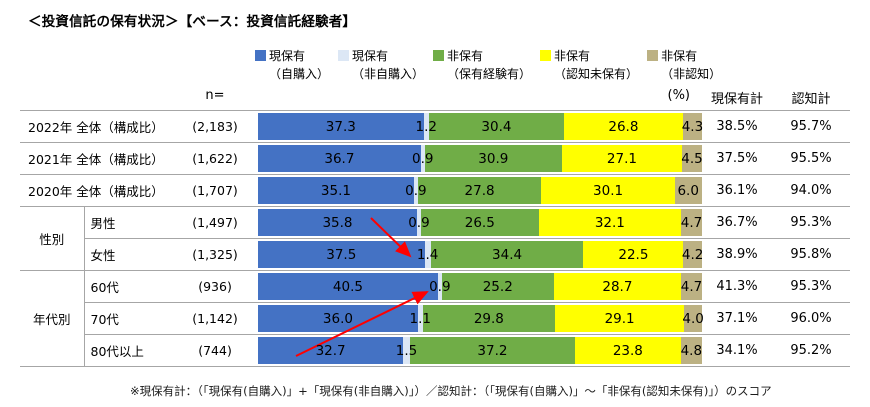 The image size is (870, 407). I want to click on current-total-value: 34.1%, so click(737, 350).